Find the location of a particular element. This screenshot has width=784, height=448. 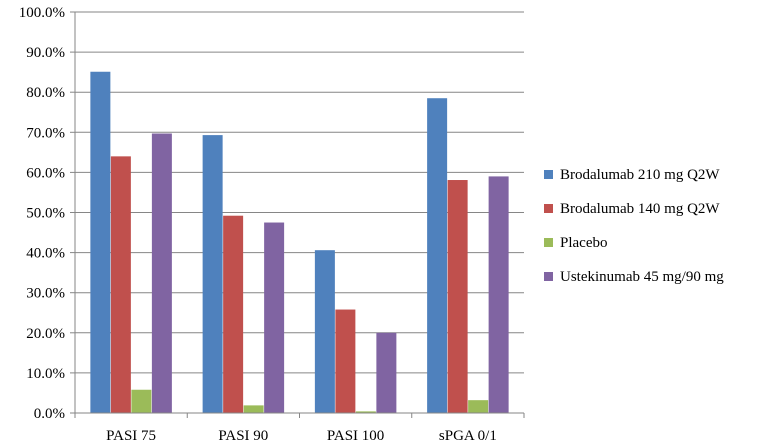

x-tick-label: sPGA 0/1 is located at coordinates (468, 436).